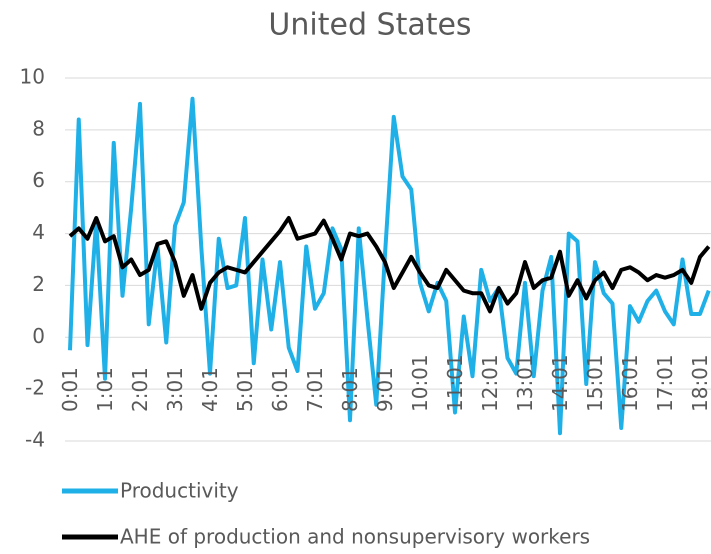 The width and height of the screenshot is (711, 554). Describe the element at coordinates (369, 25) in the screenshot. I see `chart-title: United States` at that location.